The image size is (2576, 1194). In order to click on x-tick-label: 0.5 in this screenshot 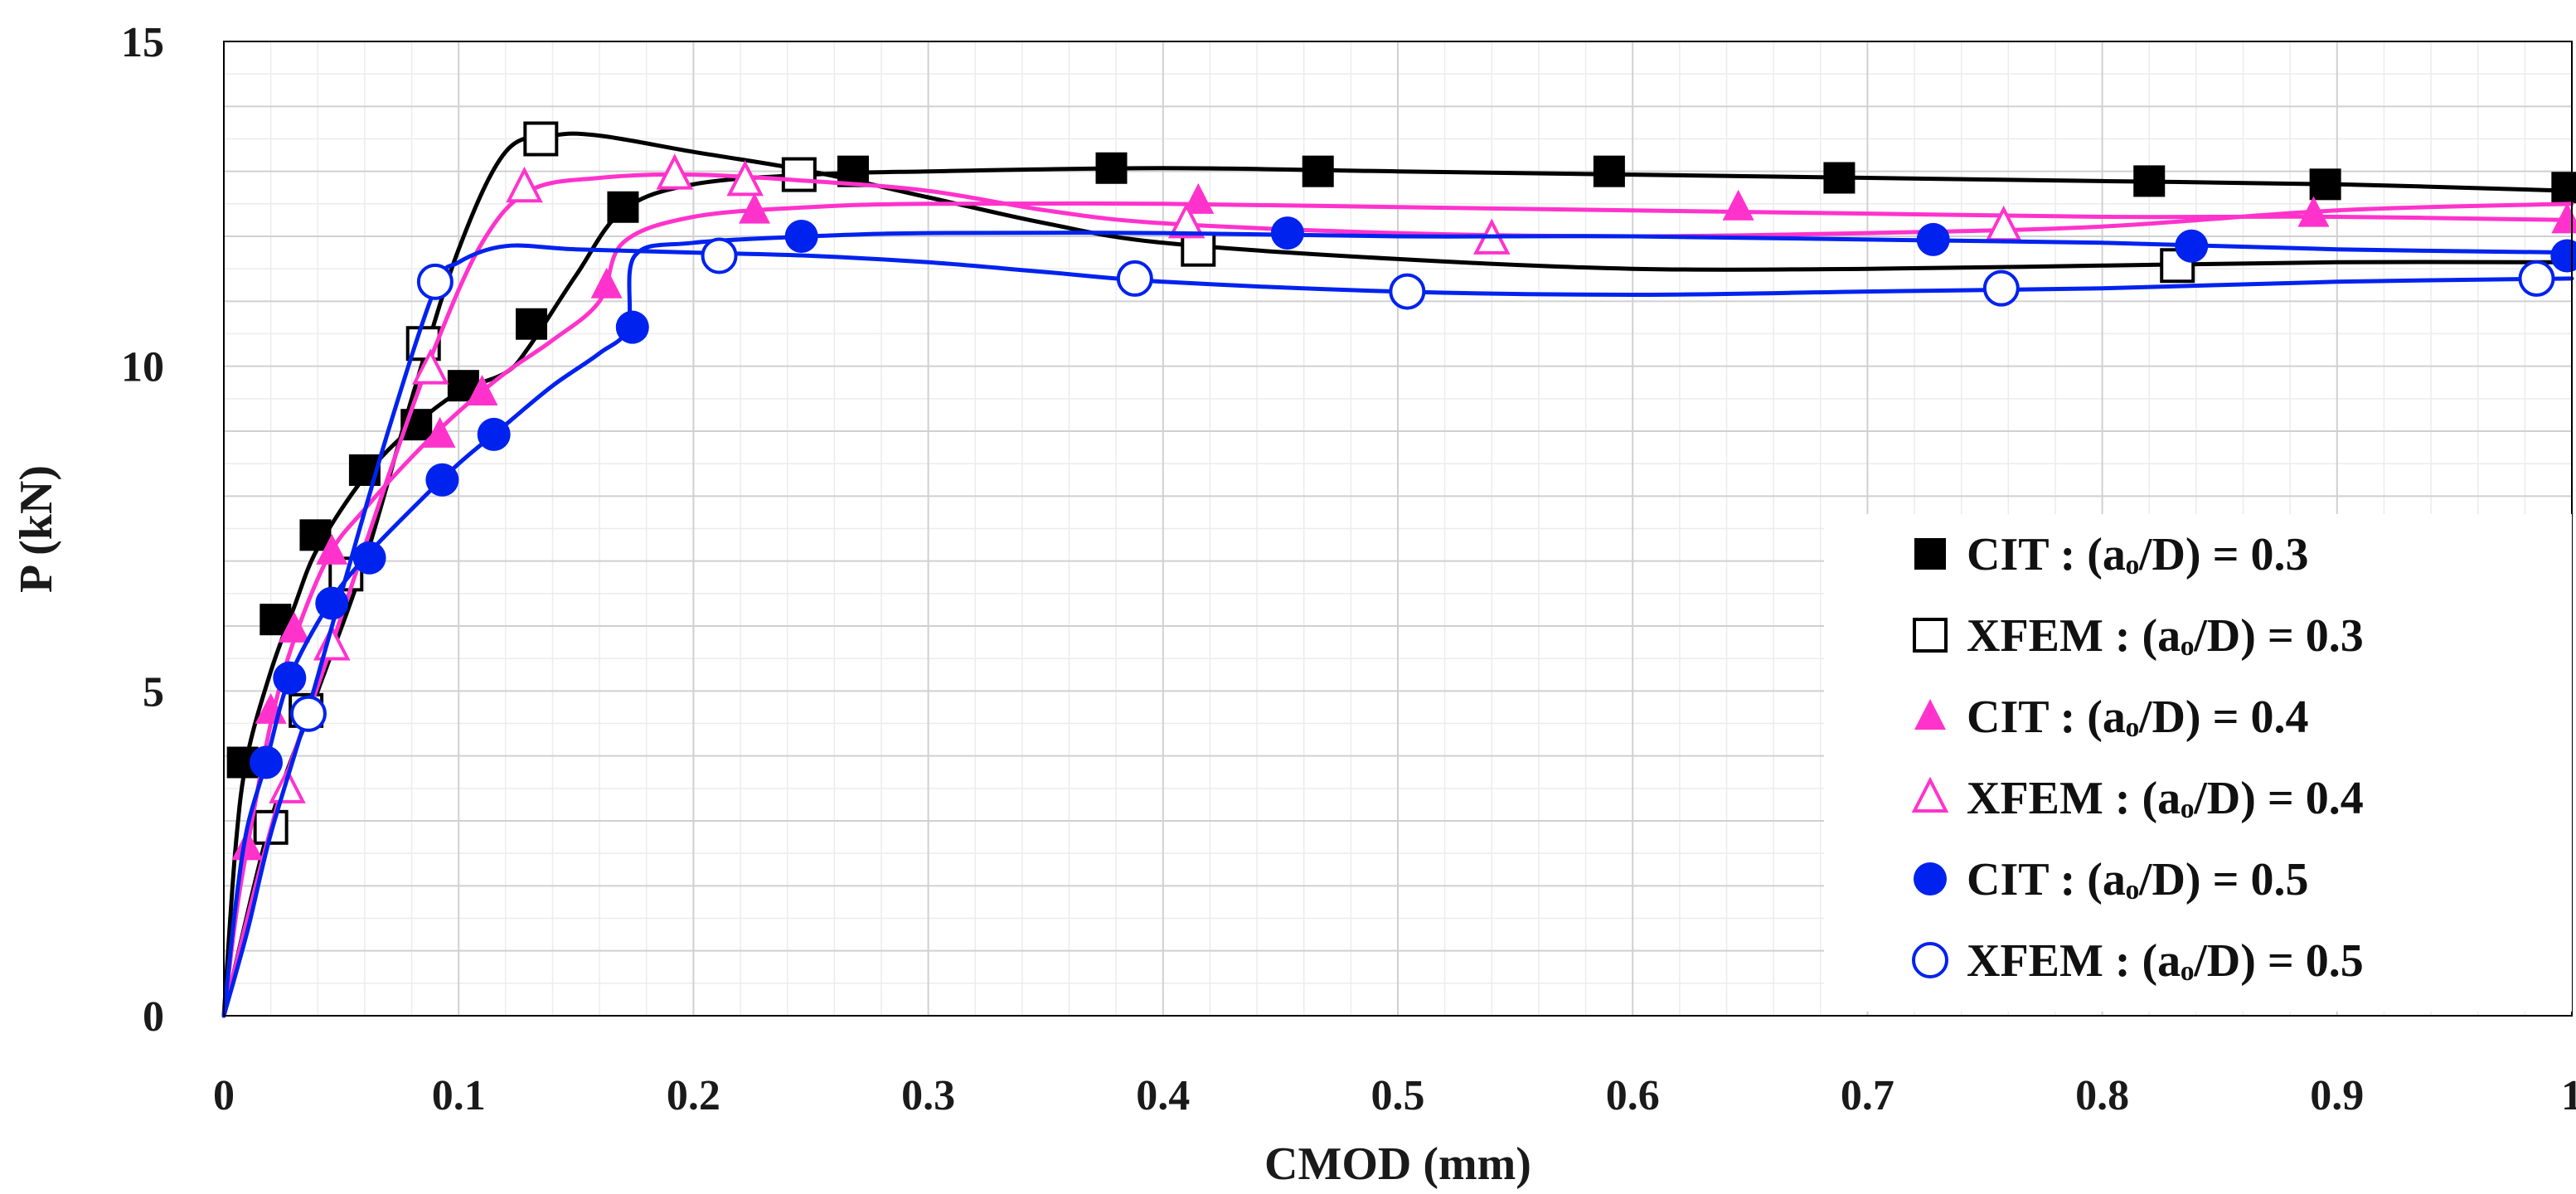, I will do `click(1398, 1095)`.